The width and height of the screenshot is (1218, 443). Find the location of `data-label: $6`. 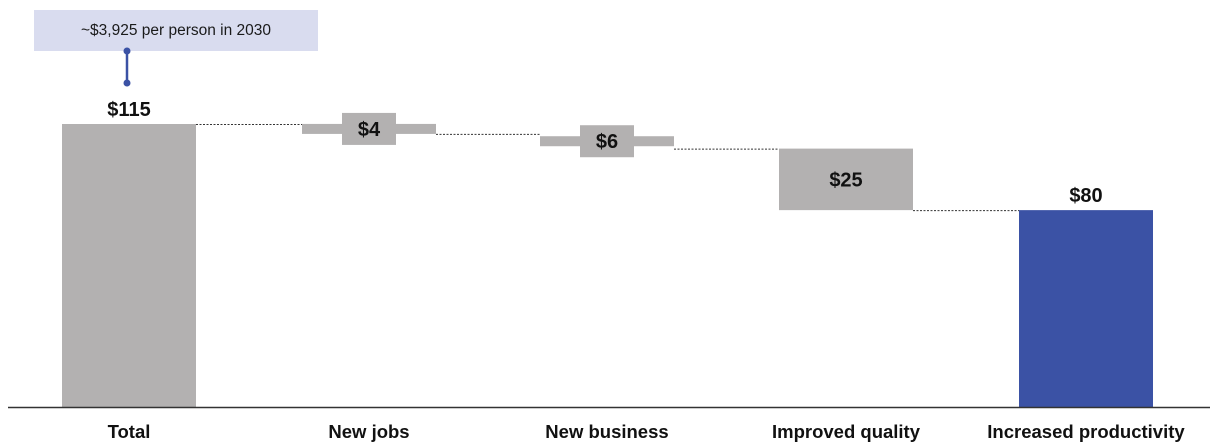

data-label: $6 is located at coordinates (607, 142).